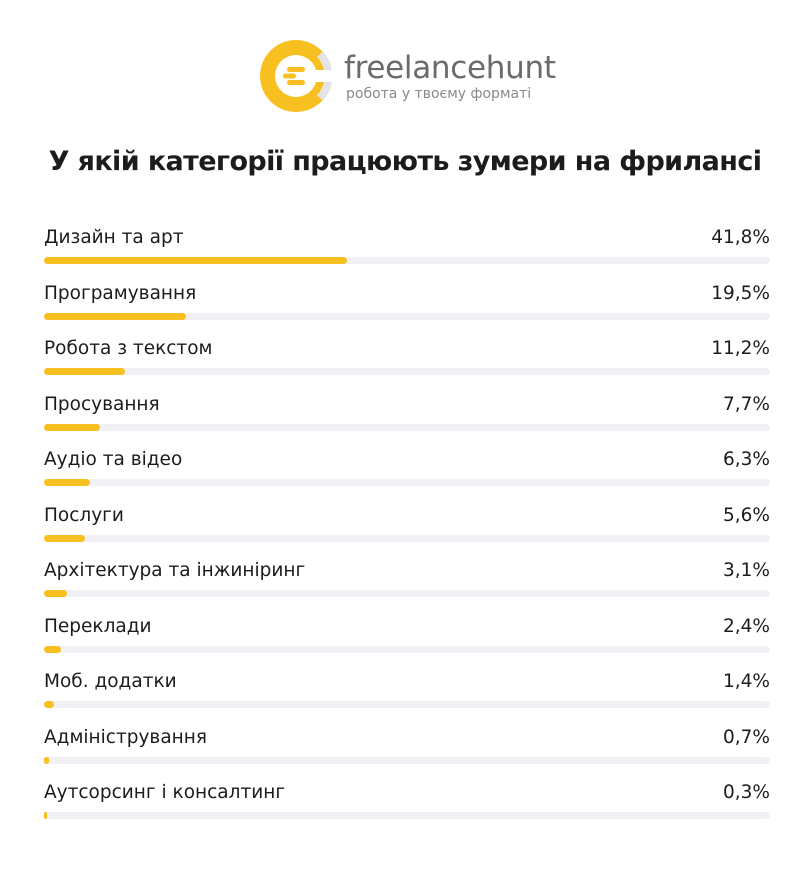 Image resolution: width=810 pixels, height=874 pixels. I want to click on bar-row: Дизайн та арт 41,8%, so click(407, 248).